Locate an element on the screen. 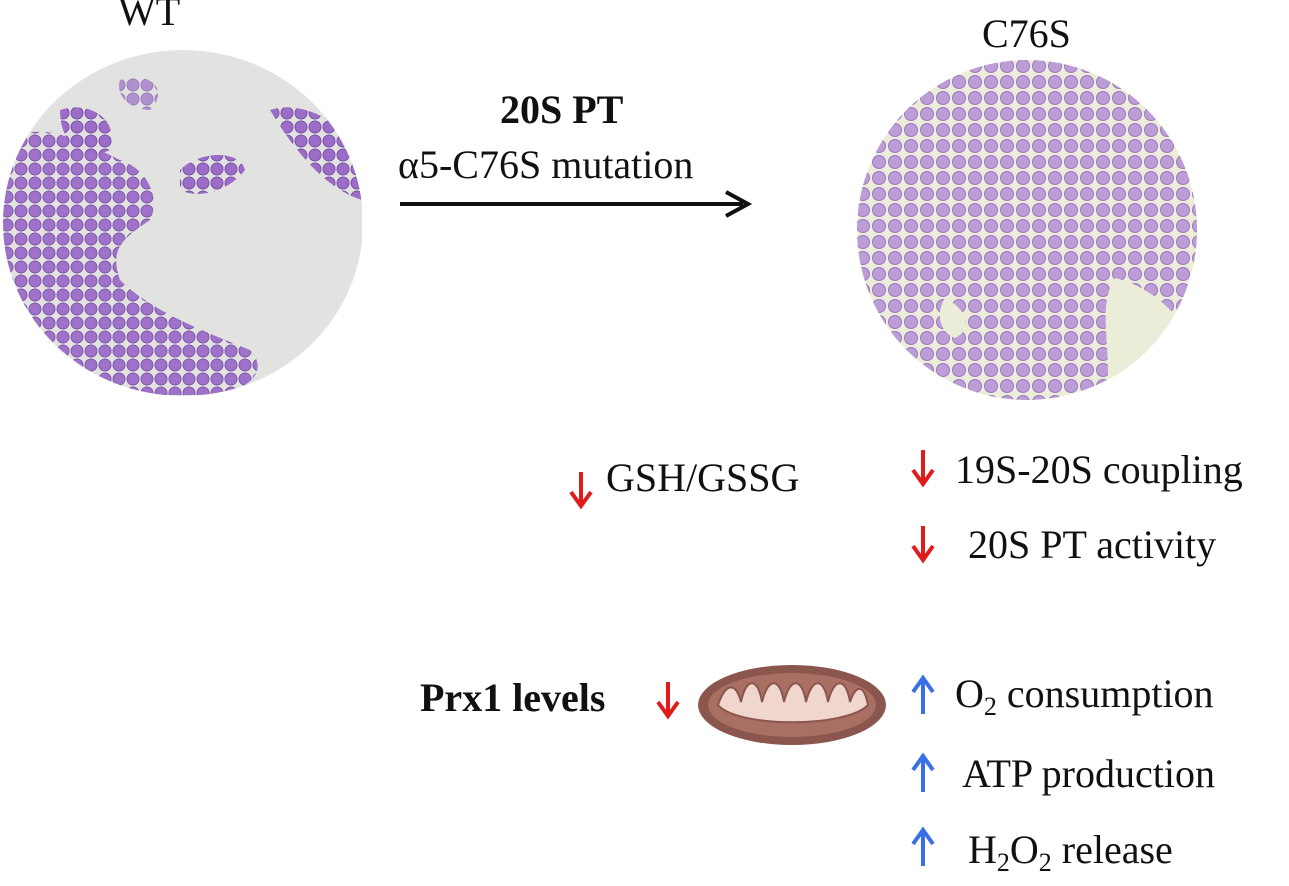 This screenshot has width=1289, height=886. mitochondrion-icon is located at coordinates (792, 705).